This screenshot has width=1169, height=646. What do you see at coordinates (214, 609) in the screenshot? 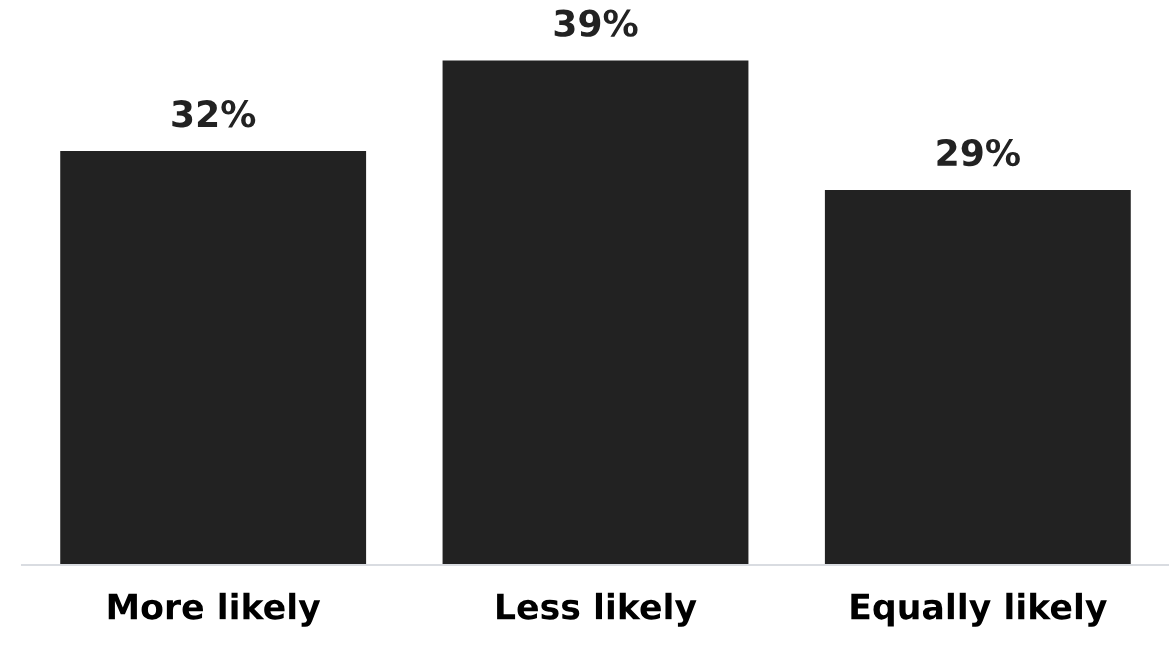
I see `x-tick-label: More likely` at bounding box center [214, 609].